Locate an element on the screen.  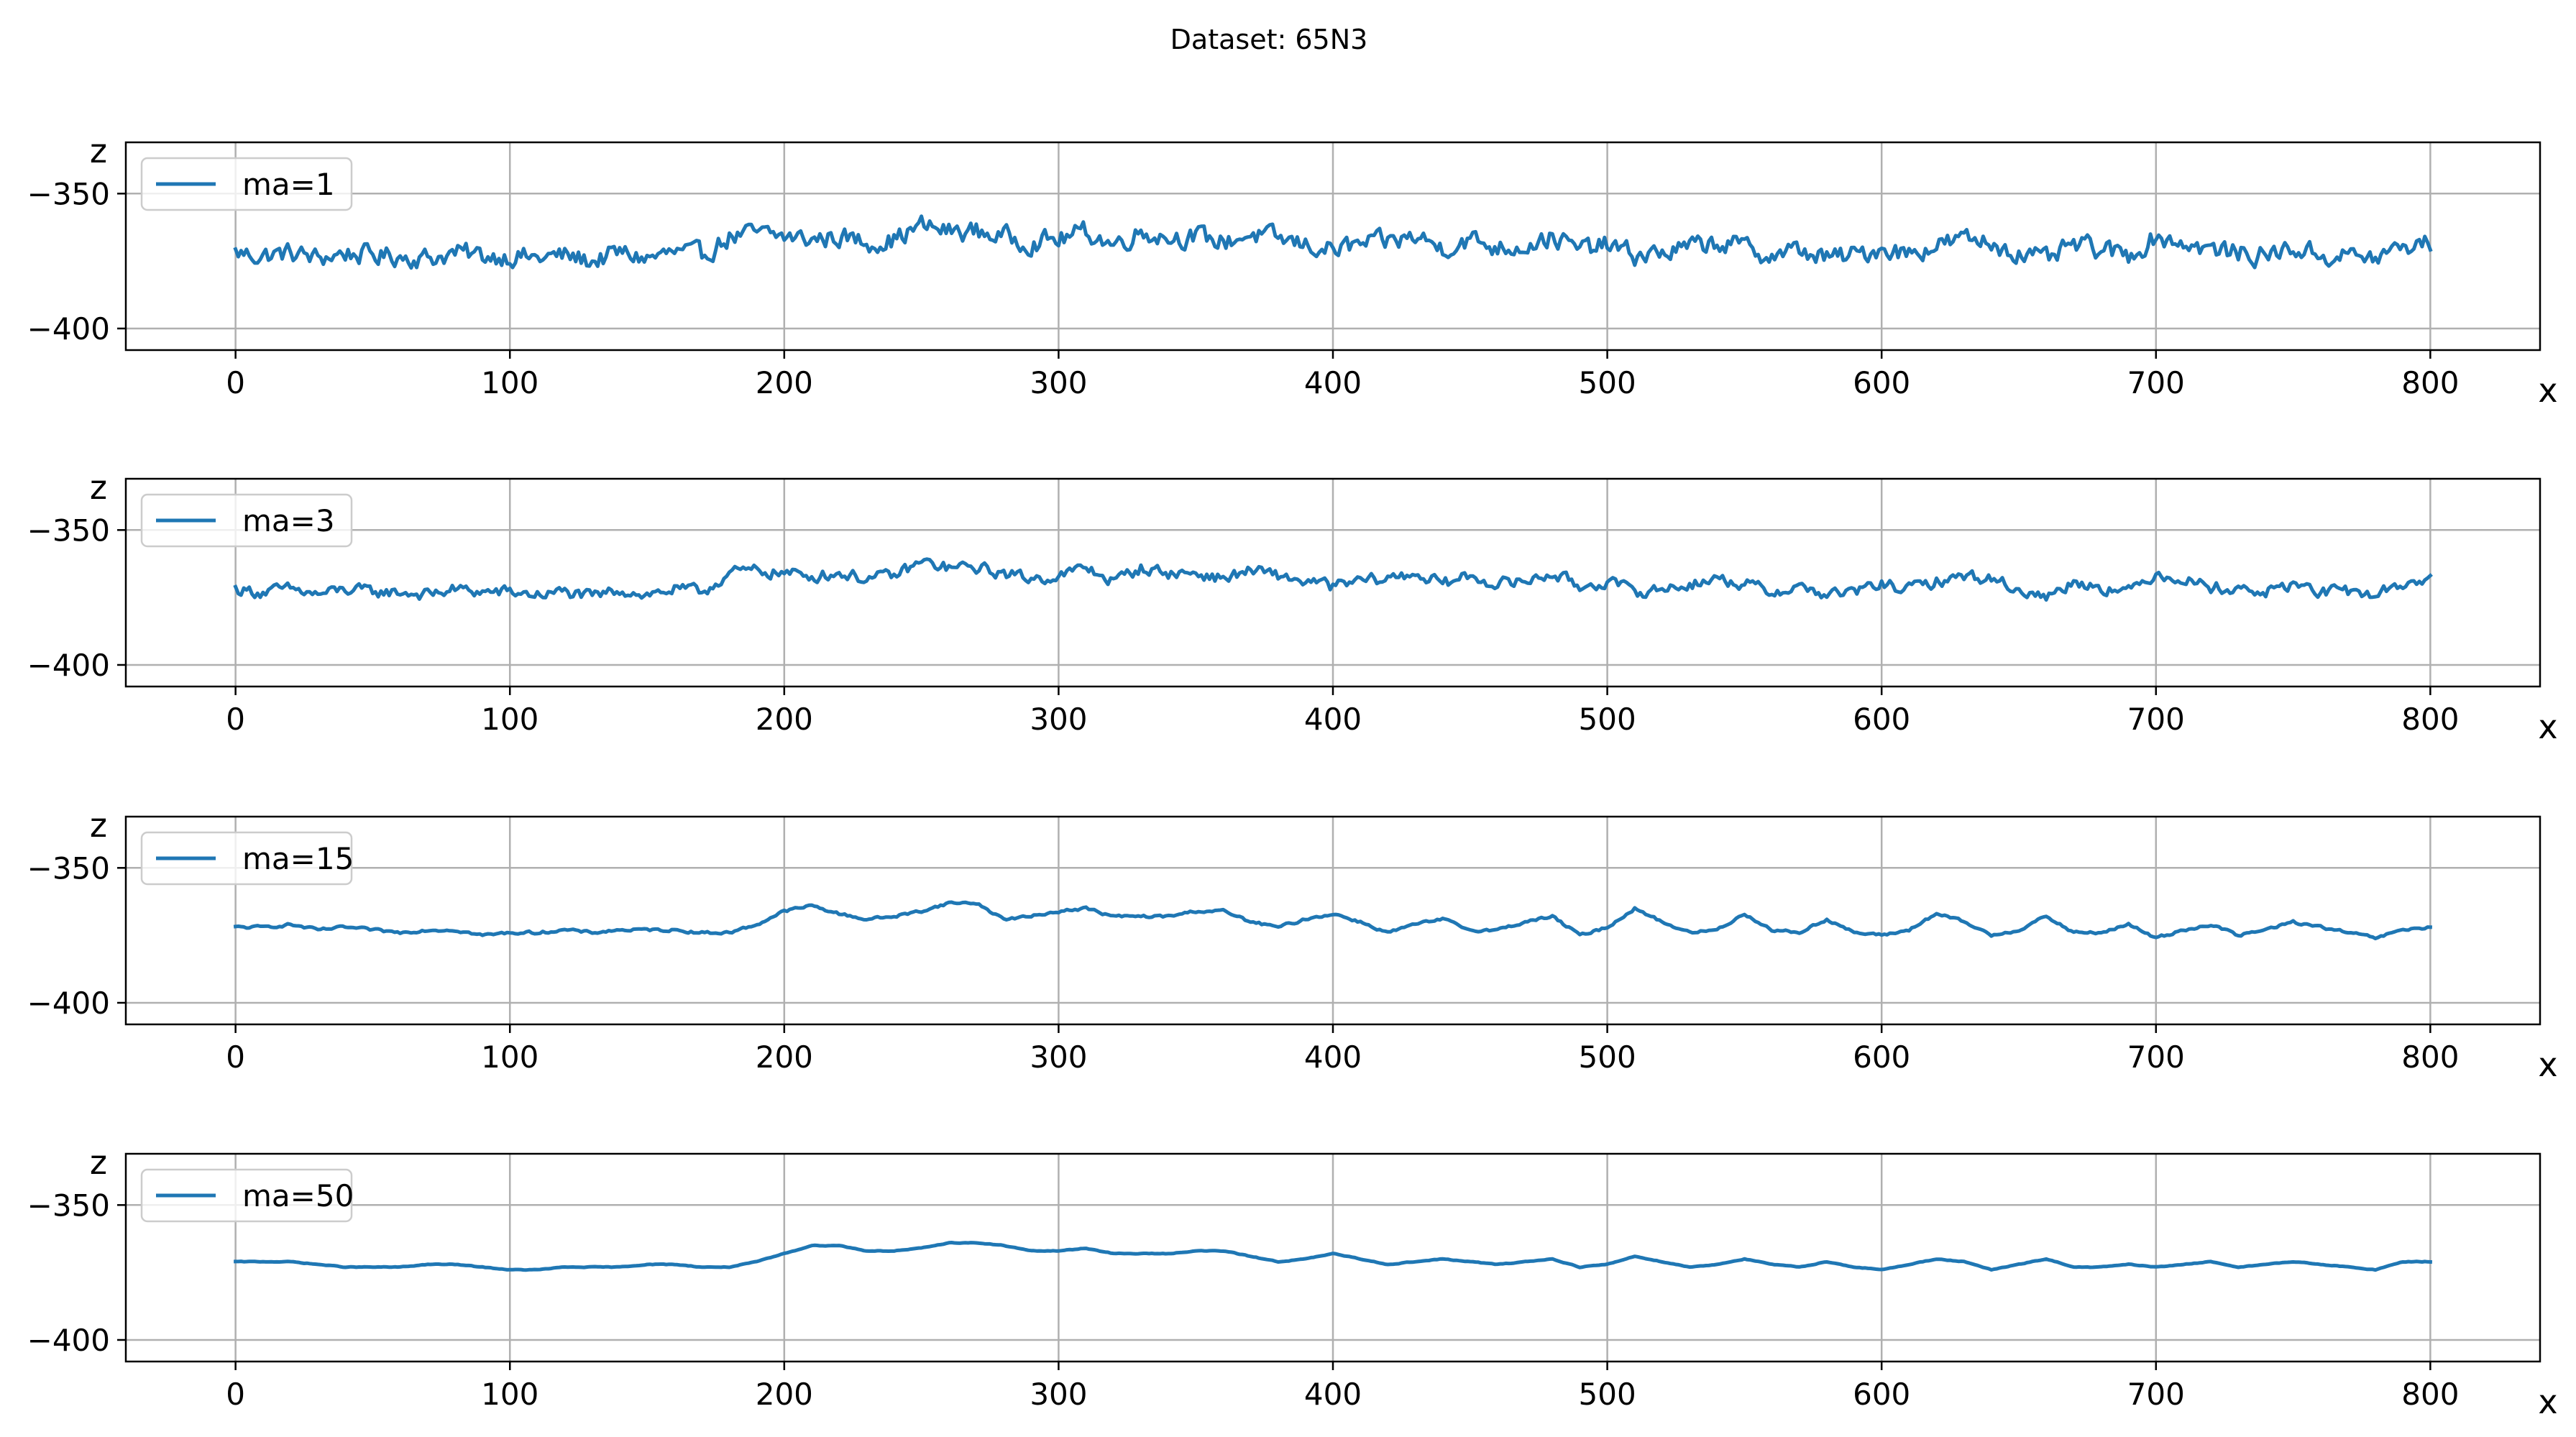
legend-label: ma=3 is located at coordinates (288, 520).